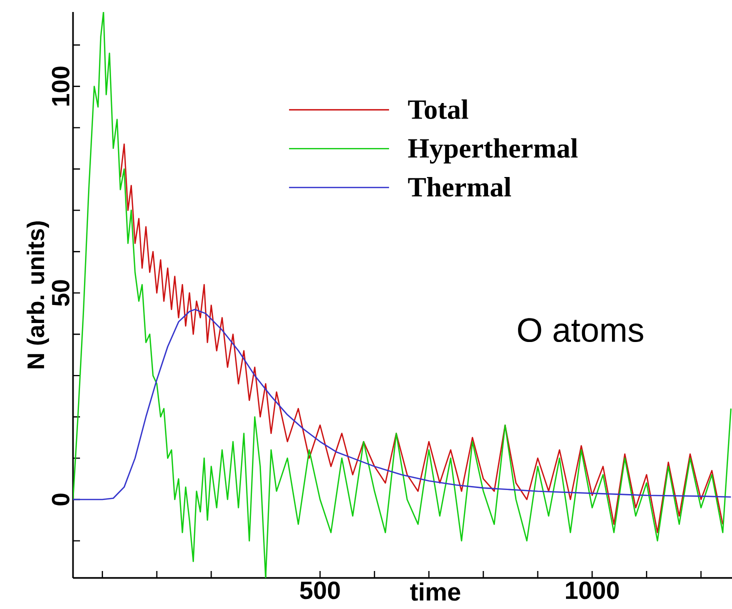  What do you see at coordinates (61, 293) in the screenshot?
I see `y-tick-label: 50` at bounding box center [61, 293].